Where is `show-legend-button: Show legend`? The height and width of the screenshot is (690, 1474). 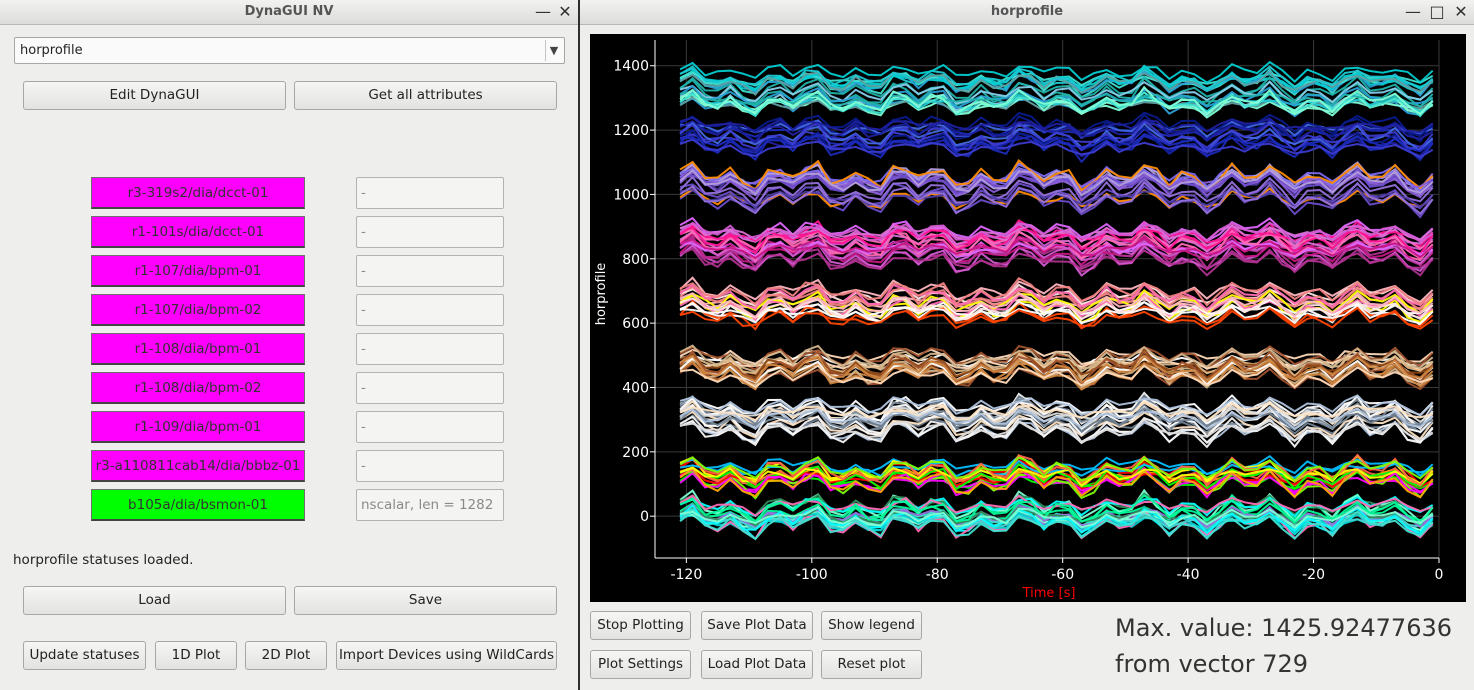 show-legend-button: Show legend is located at coordinates (871, 625).